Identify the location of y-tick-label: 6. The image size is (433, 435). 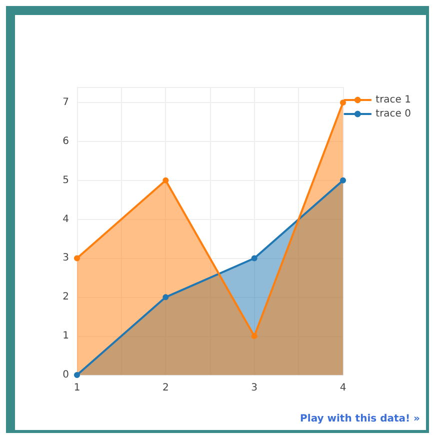
(65, 141).